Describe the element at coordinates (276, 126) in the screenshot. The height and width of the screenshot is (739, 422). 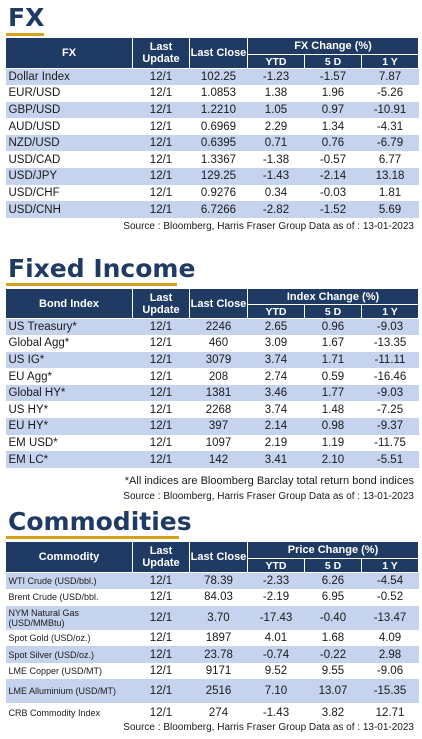
I see `row-ytd-cell: 2.29` at that location.